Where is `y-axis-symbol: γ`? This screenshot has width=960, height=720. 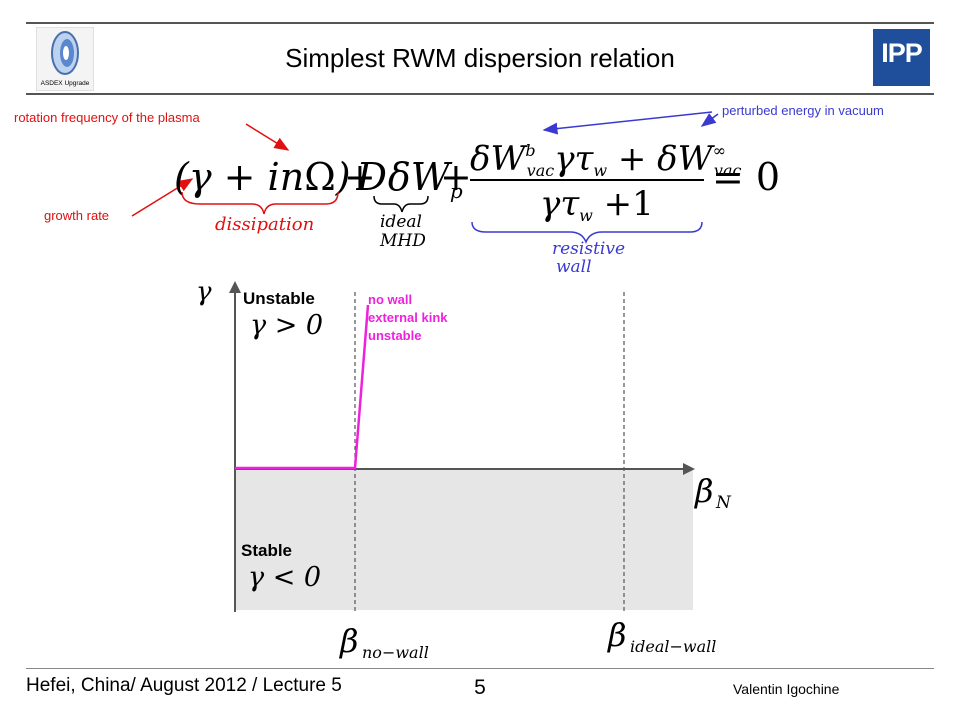 y-axis-symbol: γ is located at coordinates (204, 292).